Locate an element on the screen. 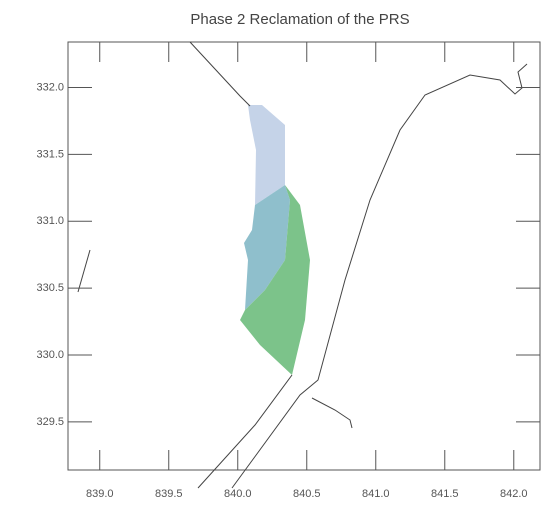 This screenshot has width=541, height=518. jetty is located at coordinates (332, 413).